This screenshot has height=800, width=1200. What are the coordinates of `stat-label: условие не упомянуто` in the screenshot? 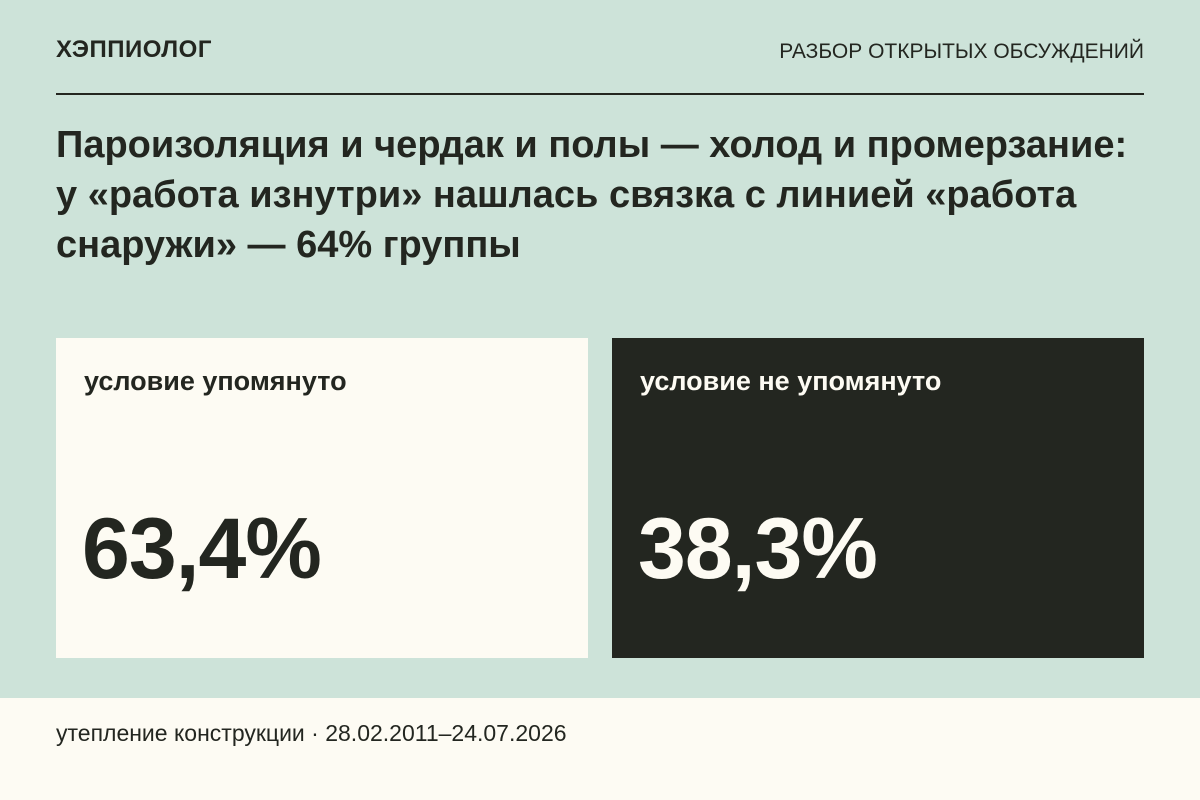 It's located at (791, 381).